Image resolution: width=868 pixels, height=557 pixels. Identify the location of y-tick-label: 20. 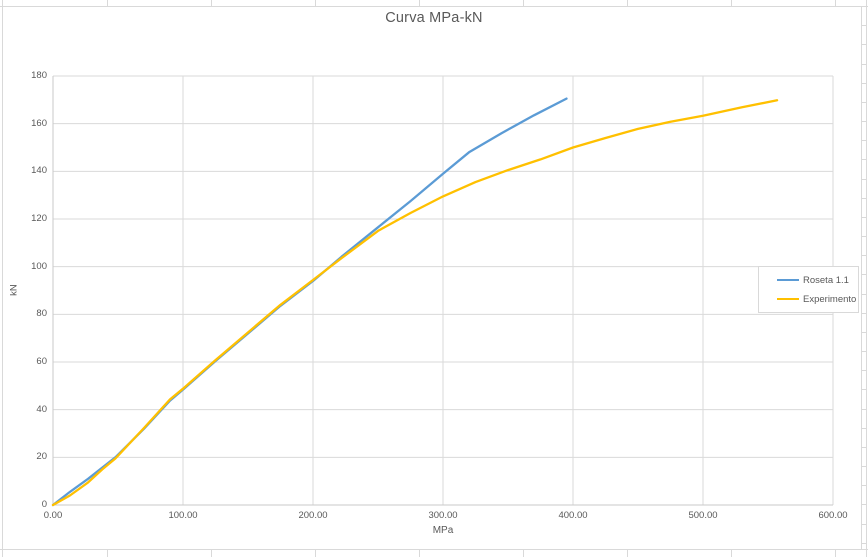
(41, 457).